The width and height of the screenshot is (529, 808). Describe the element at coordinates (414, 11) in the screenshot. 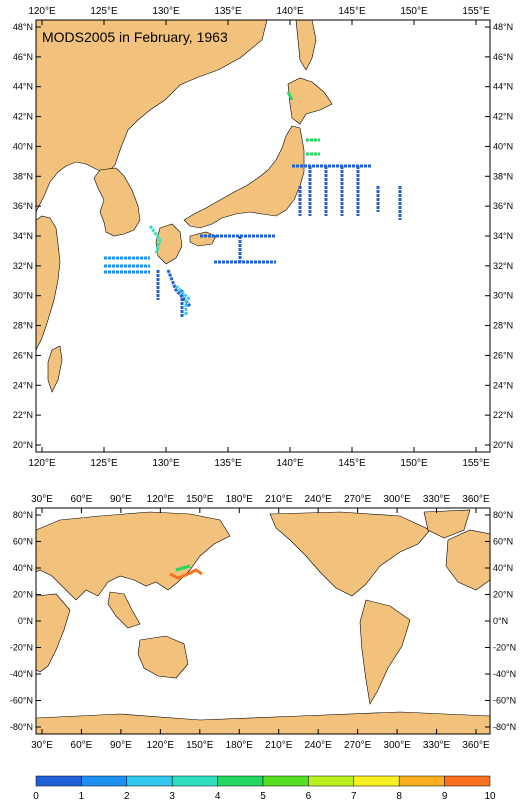

I see `regional-lon-label-top: 150°E` at that location.